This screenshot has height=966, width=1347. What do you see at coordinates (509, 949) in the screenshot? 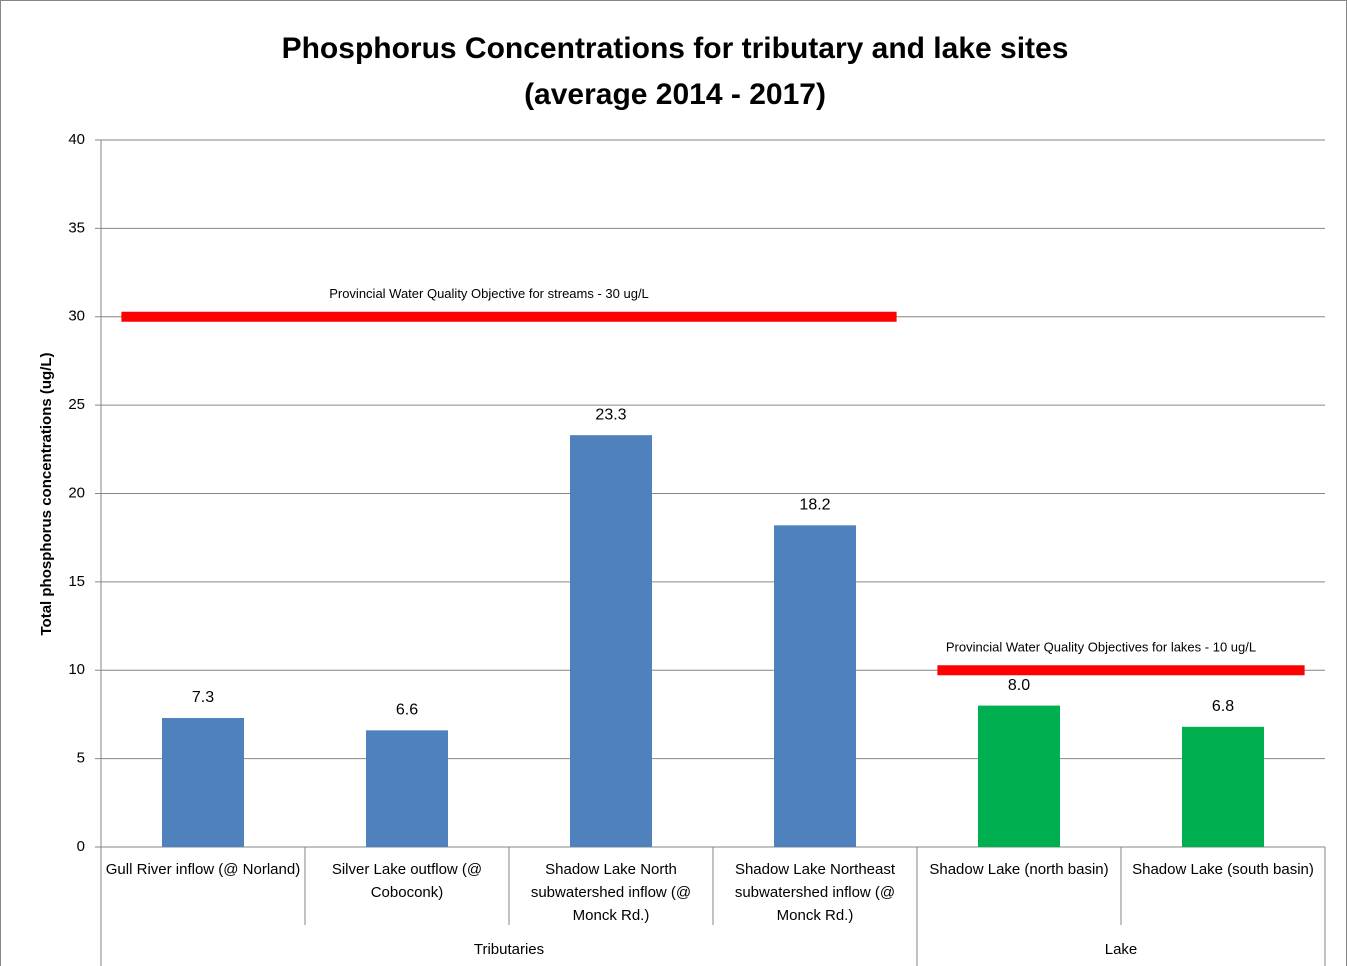
I see `group-label: Tributaries` at bounding box center [509, 949].